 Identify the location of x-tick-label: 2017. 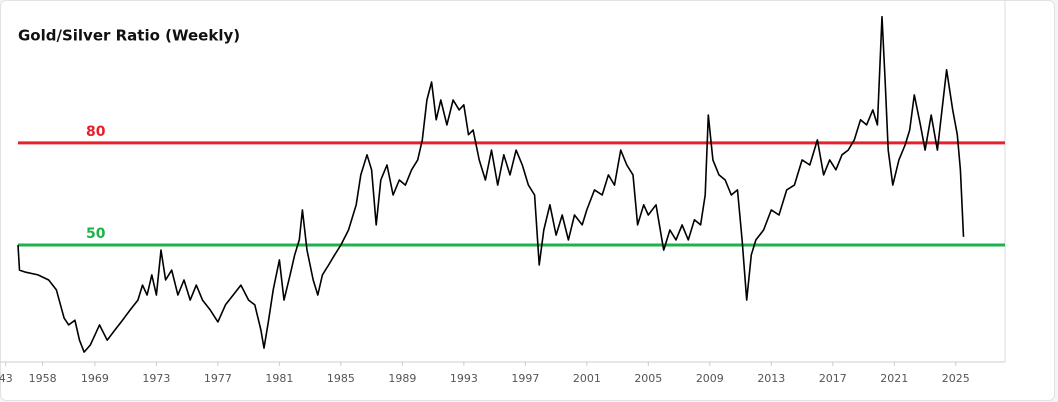
(833, 378).